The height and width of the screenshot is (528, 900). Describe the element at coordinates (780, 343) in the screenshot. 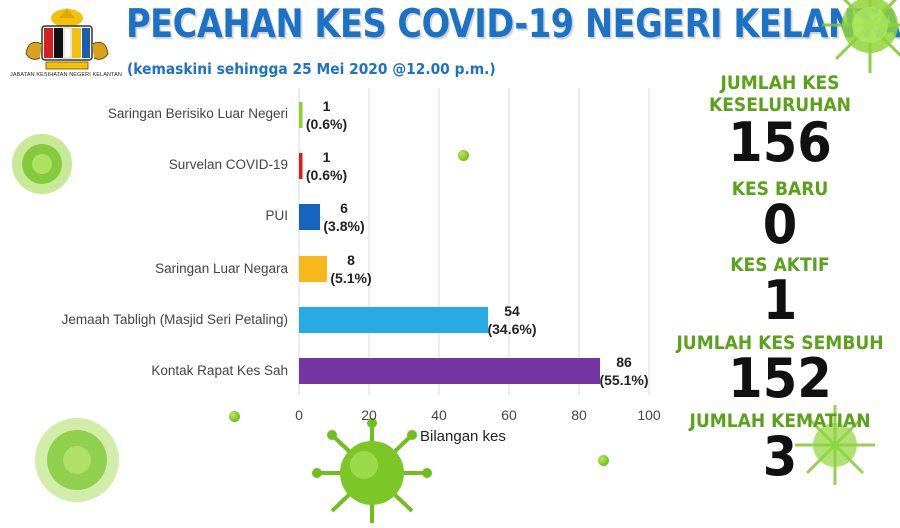

I see `stat-label: JUMLAH KES SEMBUH` at that location.